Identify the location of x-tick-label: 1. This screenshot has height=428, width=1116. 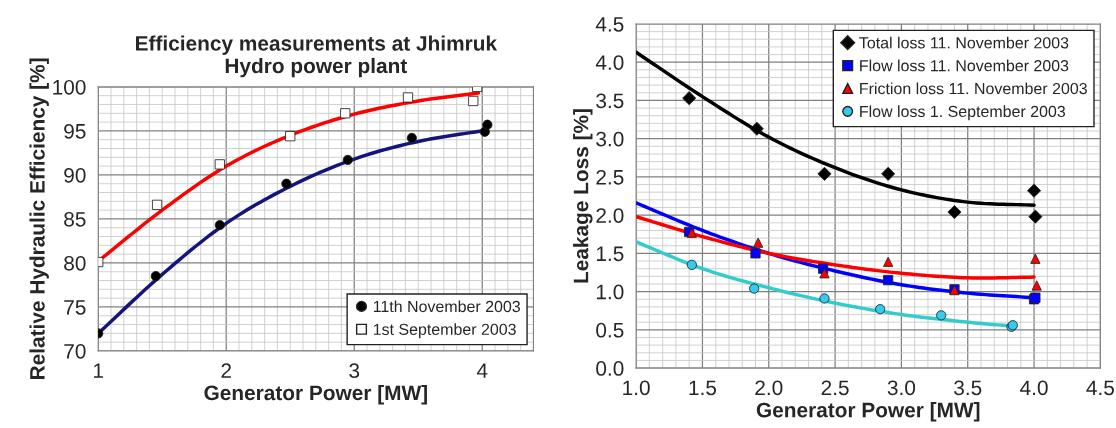
(98, 370).